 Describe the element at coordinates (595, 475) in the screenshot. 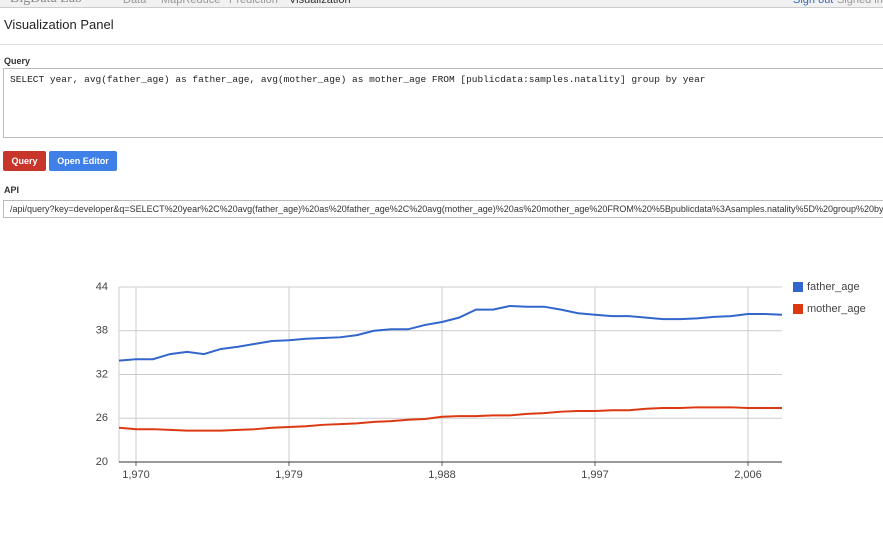

I see `x-tick-label: 1,997` at that location.